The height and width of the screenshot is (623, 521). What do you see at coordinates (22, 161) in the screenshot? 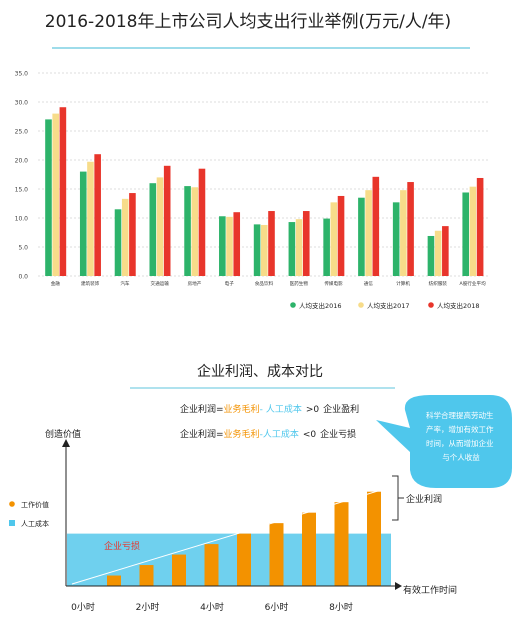
I see `y-tick-label: 20.0` at bounding box center [22, 161].